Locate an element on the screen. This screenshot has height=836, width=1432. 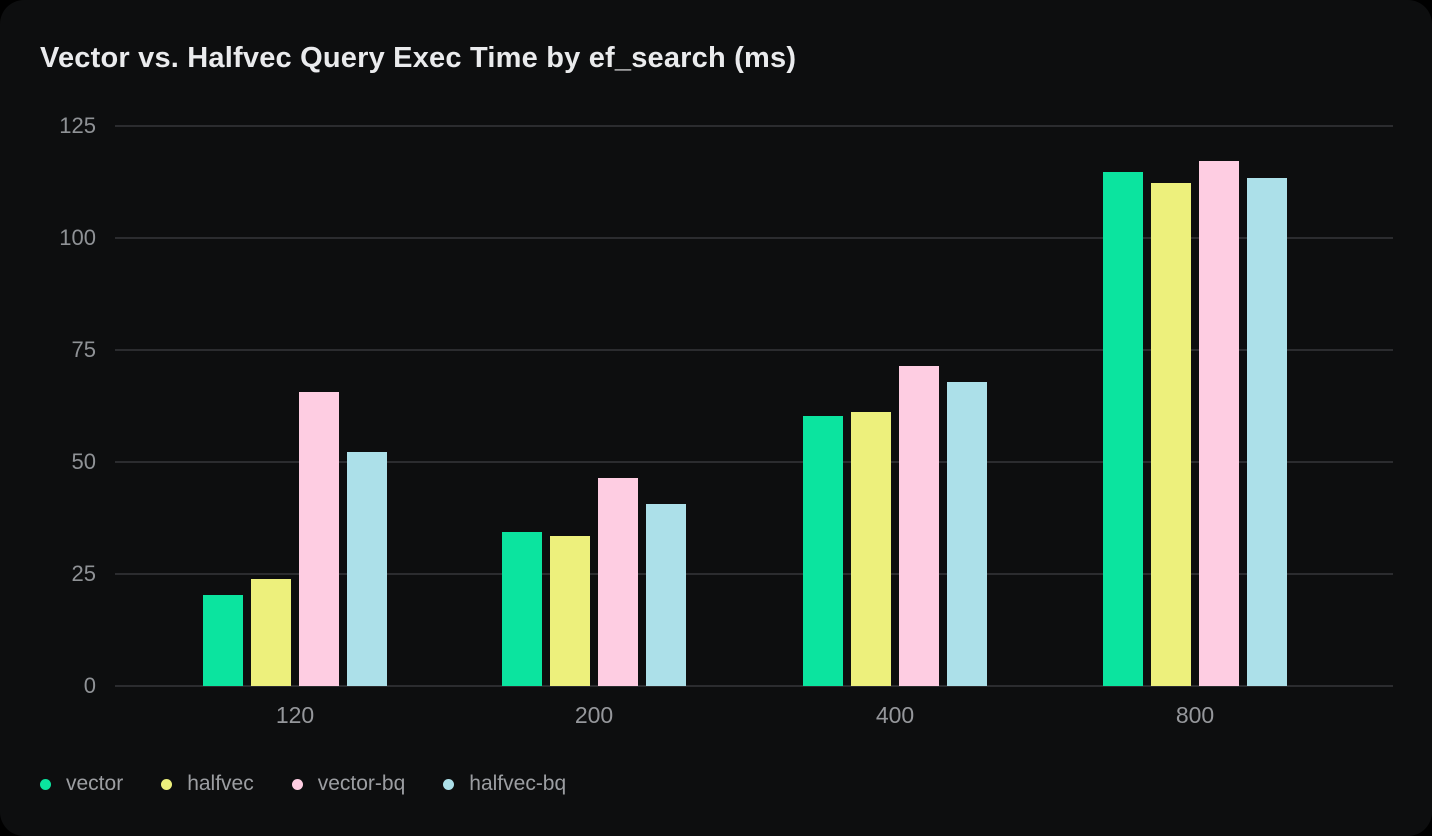
legend-item-vector-bq: vector-bq is located at coordinates (348, 784).